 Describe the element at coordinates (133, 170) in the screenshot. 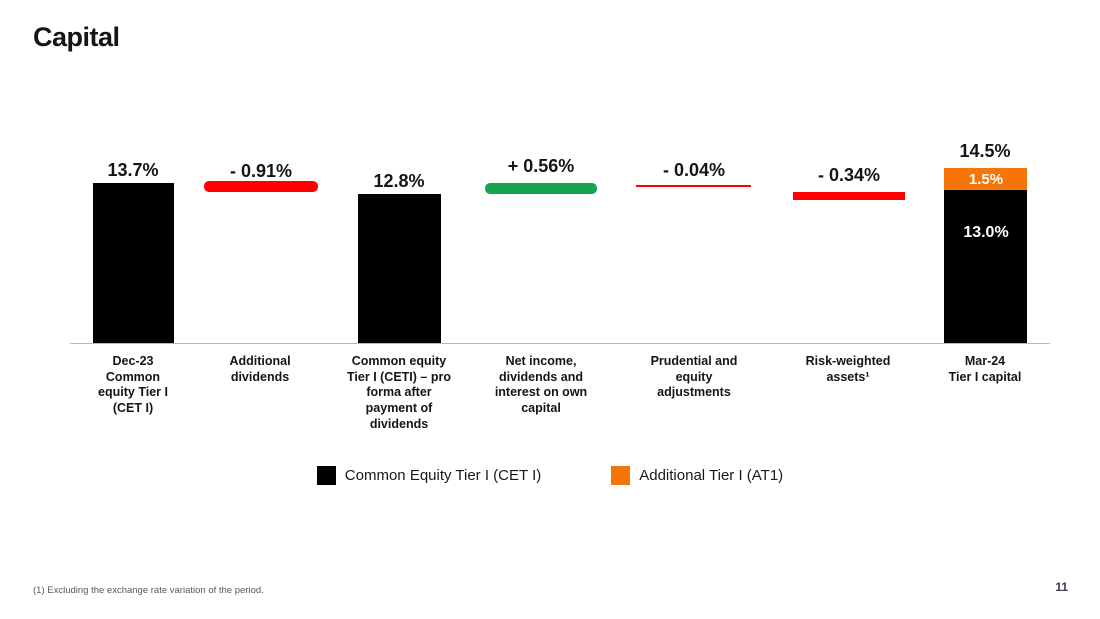

I see `value-label-dec23-cet1: 13.7%` at that location.